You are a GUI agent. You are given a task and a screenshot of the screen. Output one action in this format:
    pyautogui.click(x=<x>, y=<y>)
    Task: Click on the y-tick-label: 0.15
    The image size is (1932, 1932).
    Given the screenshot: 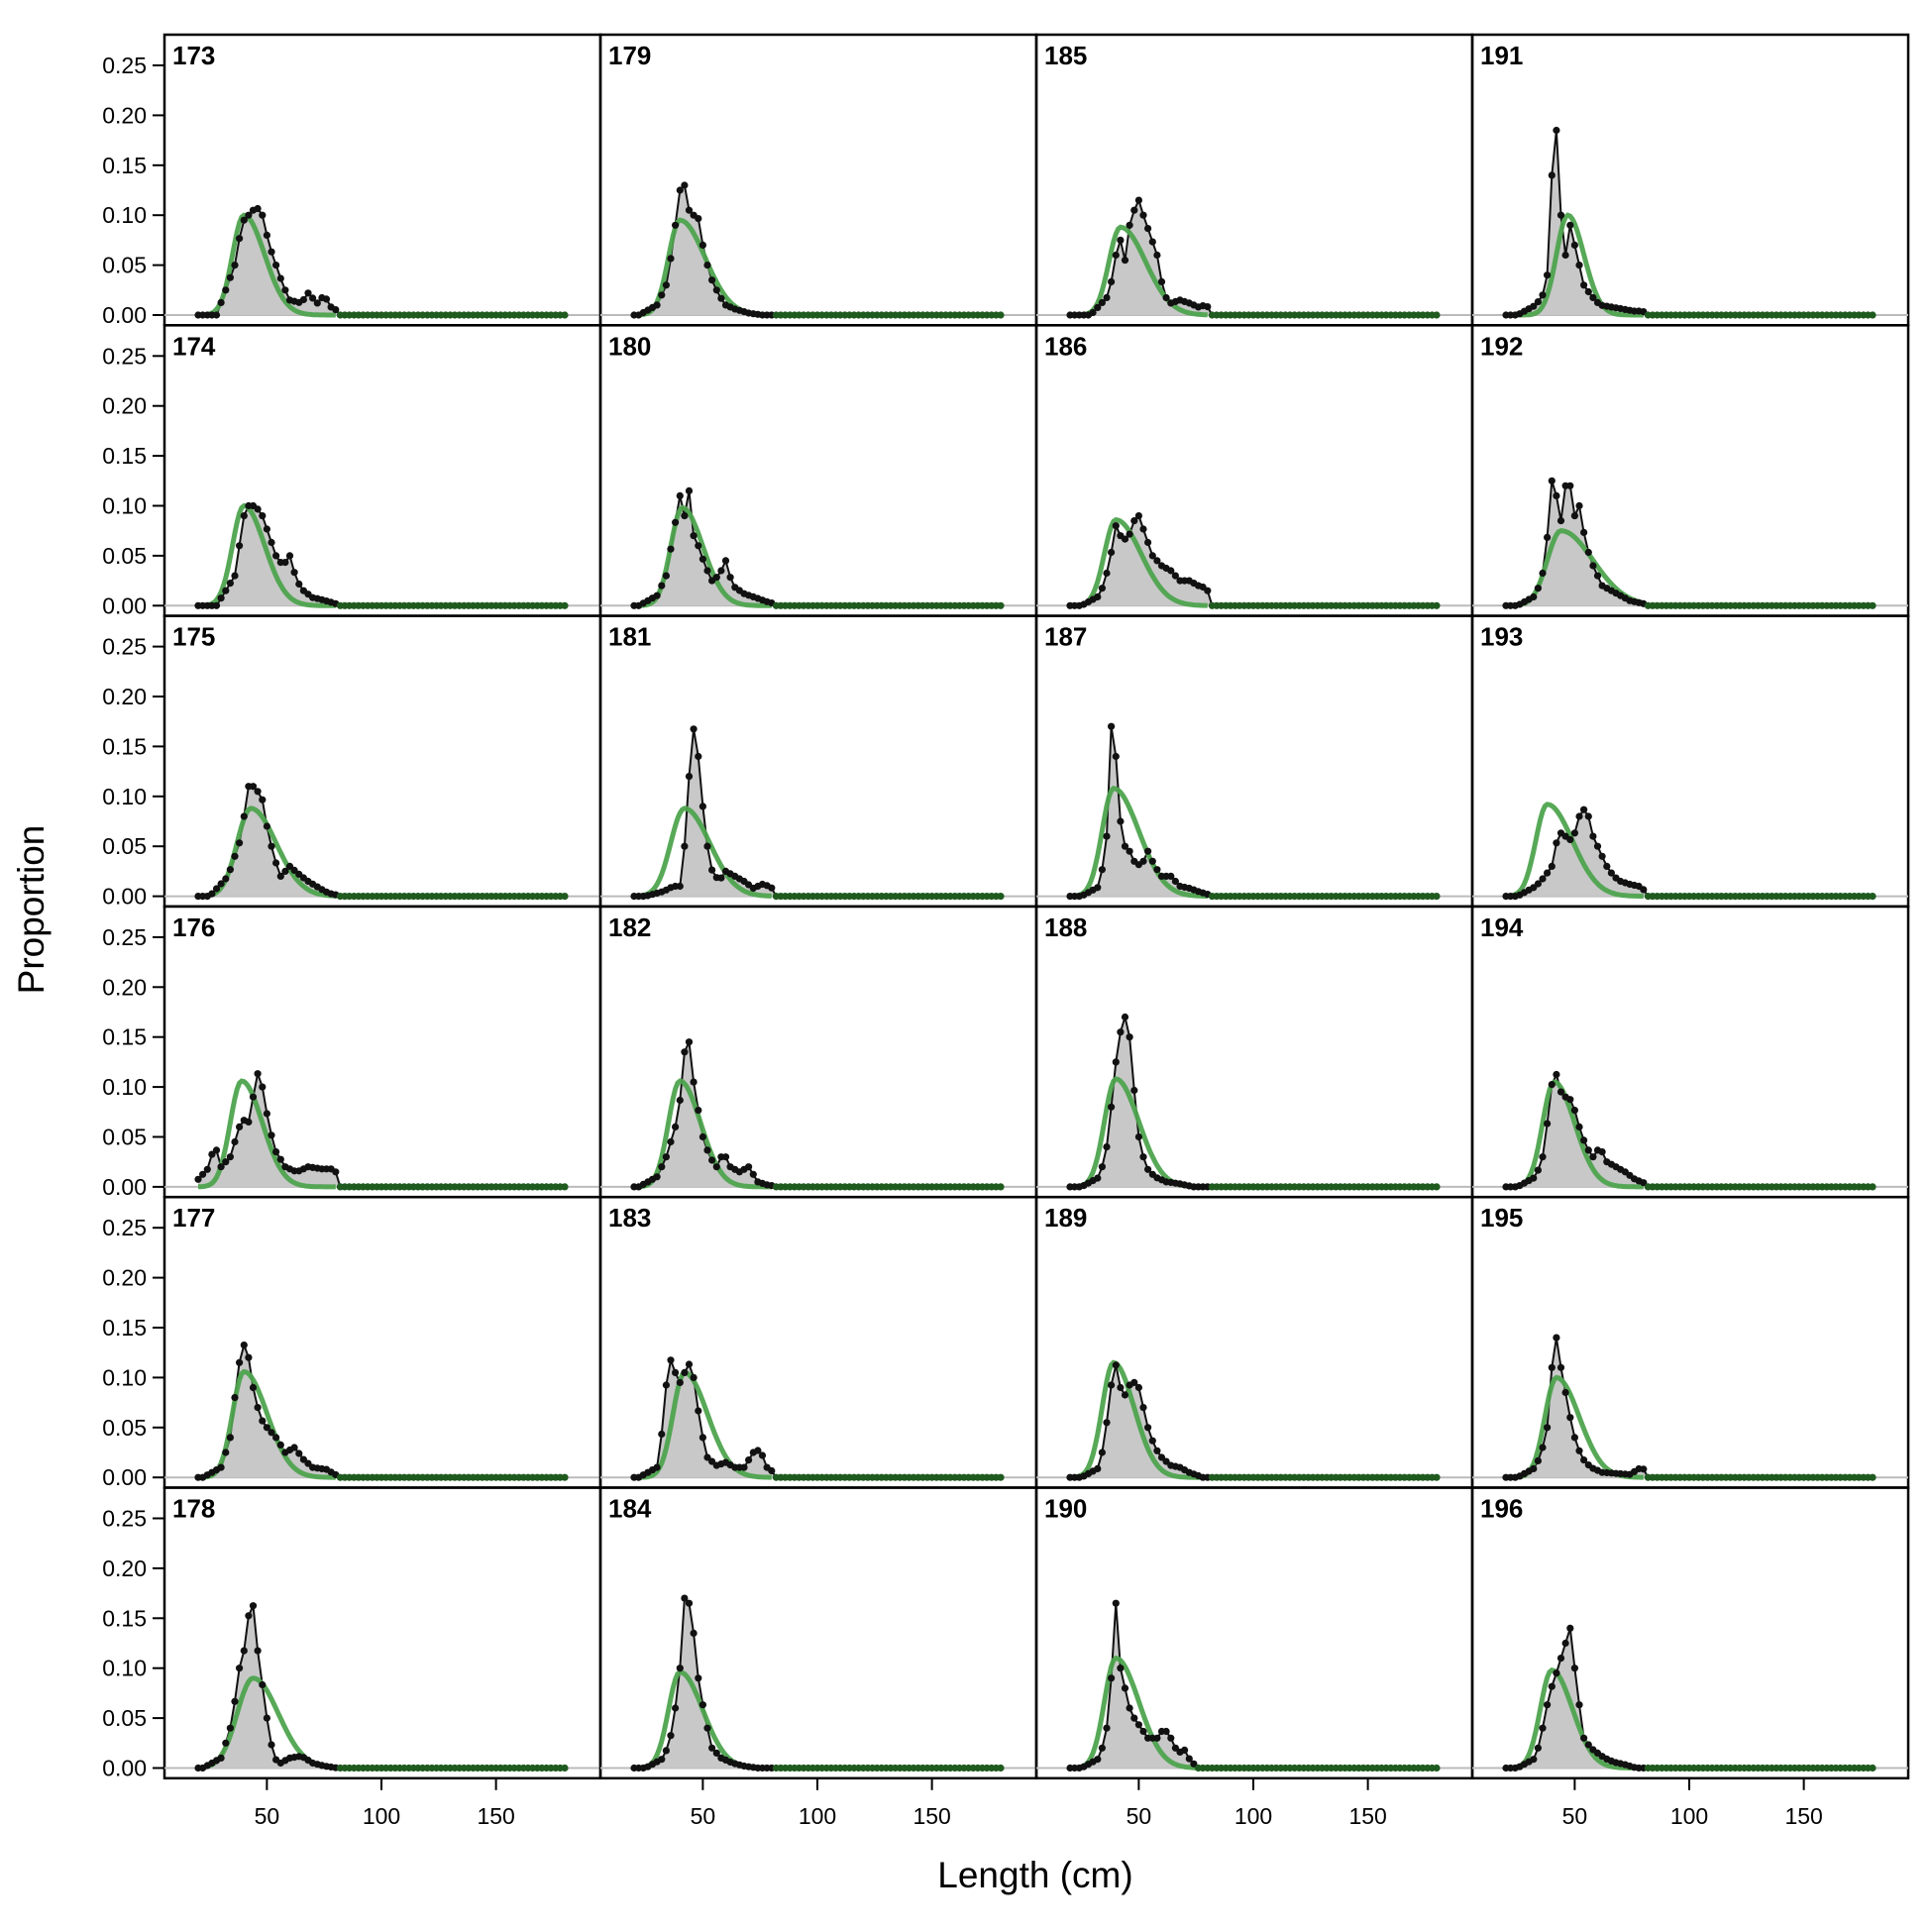 What is the action you would take?
    pyautogui.click(x=124, y=1037)
    